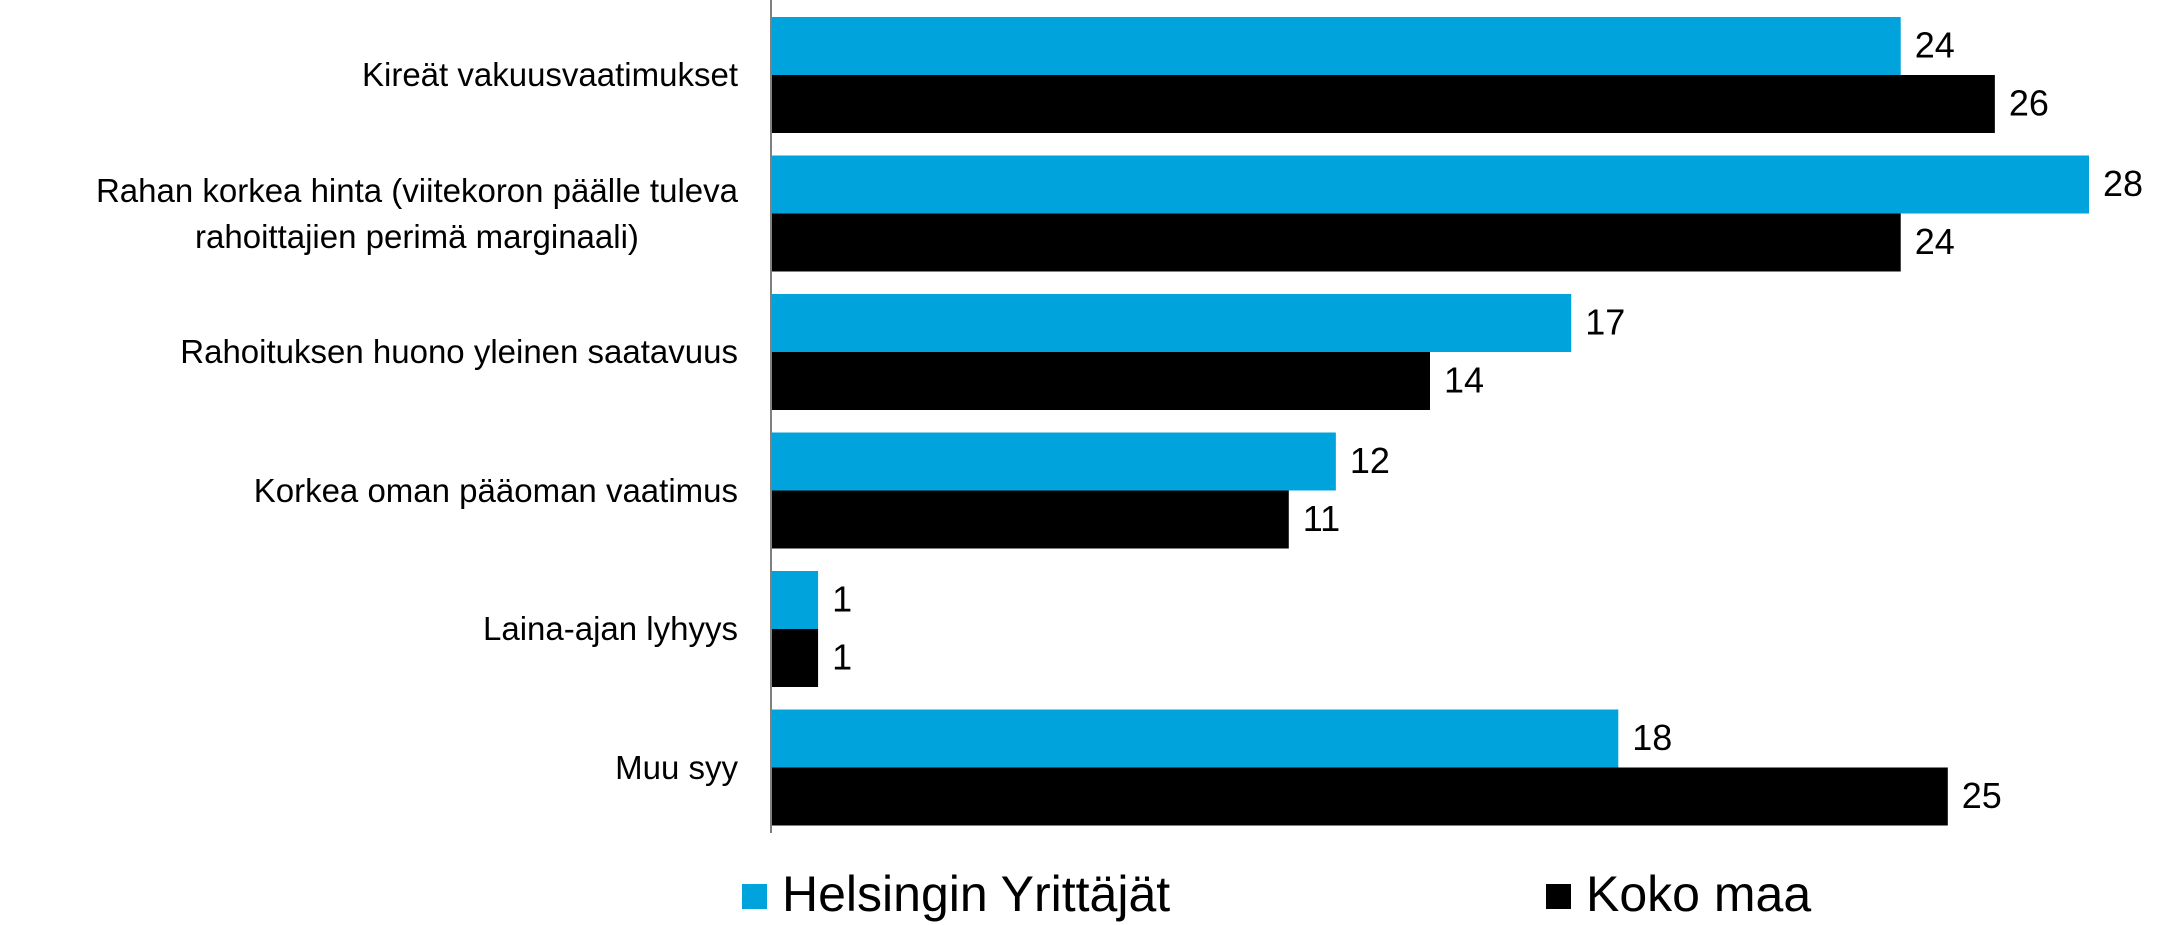 This screenshot has width=2172, height=925. I want to click on category-label: Kireät vakuusvaatimukset, so click(549, 74).